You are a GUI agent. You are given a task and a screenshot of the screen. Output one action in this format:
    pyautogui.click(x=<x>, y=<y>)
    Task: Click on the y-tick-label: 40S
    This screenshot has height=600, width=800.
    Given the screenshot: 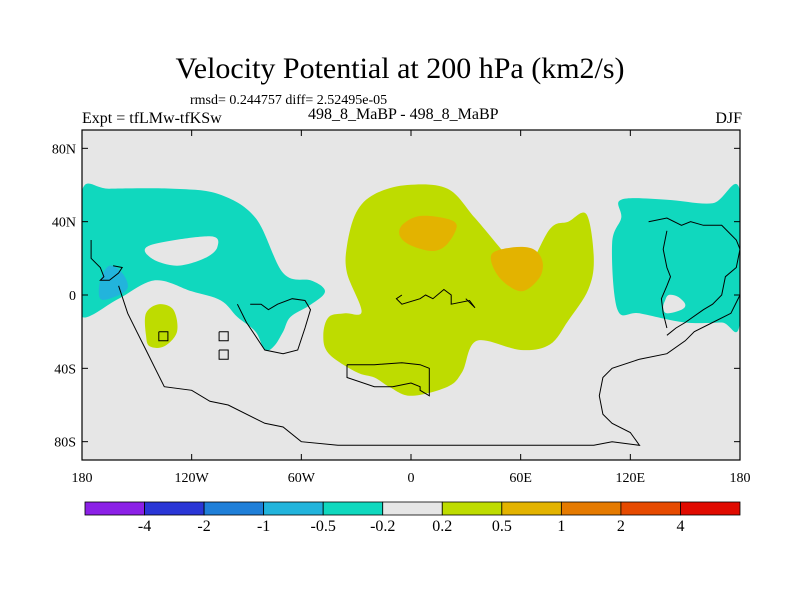 What is the action you would take?
    pyautogui.click(x=65, y=369)
    